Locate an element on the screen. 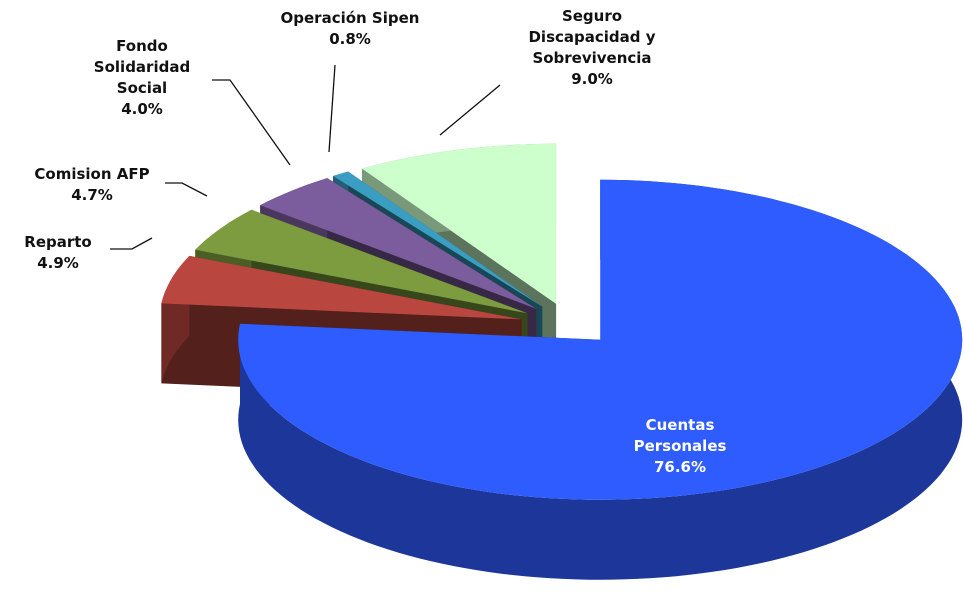  value-label: 76.6% is located at coordinates (680, 467).